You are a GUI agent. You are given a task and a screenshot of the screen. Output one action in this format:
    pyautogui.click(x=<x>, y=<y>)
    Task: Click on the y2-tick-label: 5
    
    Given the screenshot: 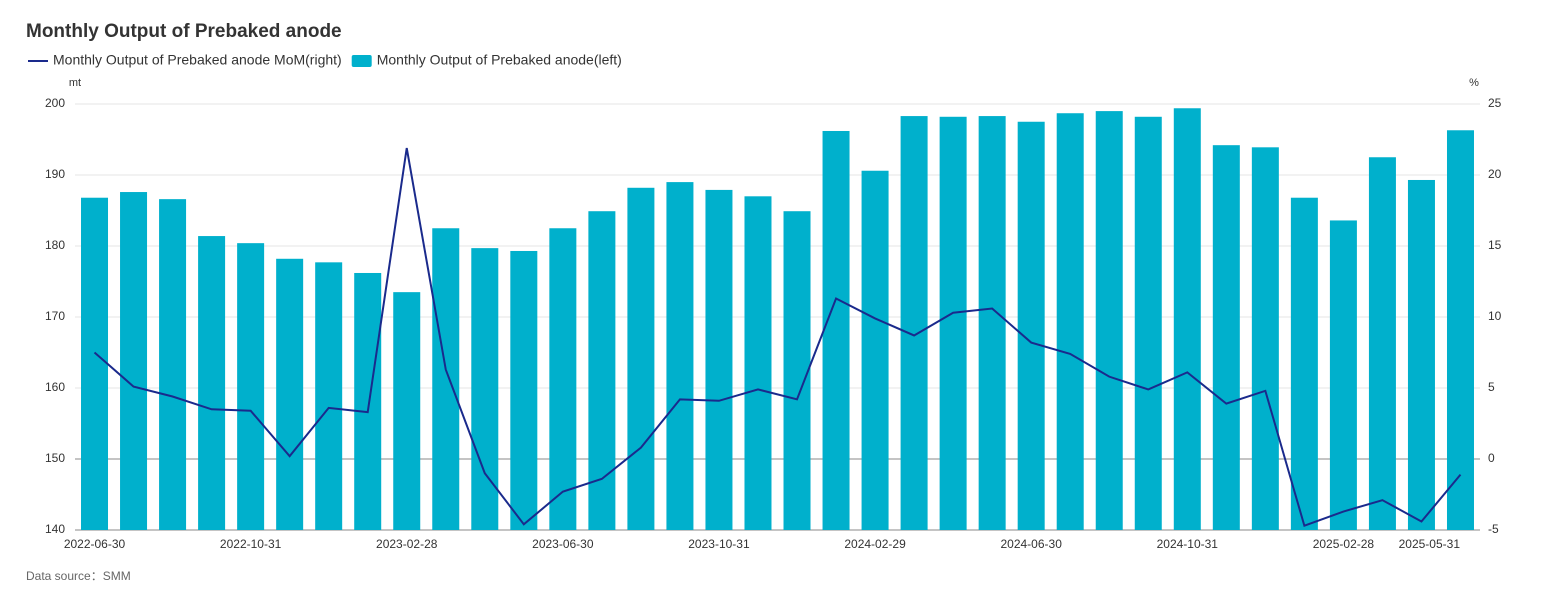 What is the action you would take?
    pyautogui.click(x=1491, y=387)
    